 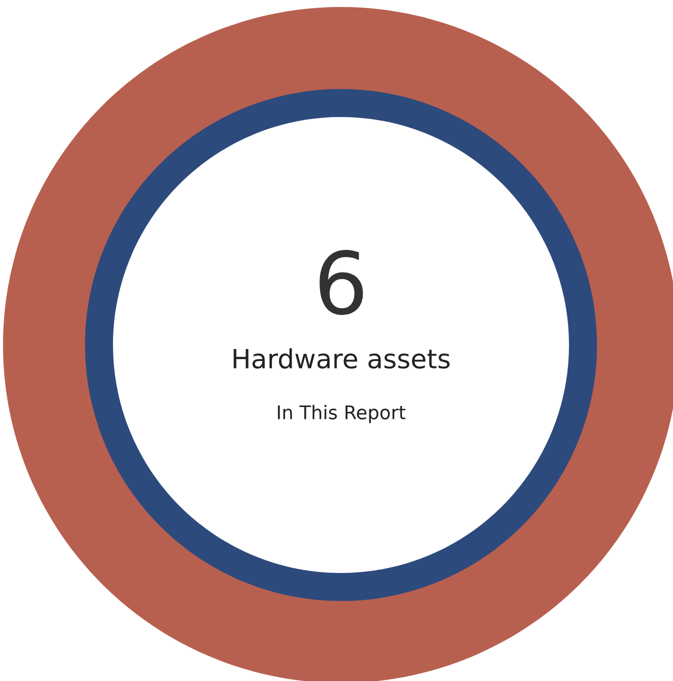 I want to click on text: In This Report, so click(x=342, y=414).